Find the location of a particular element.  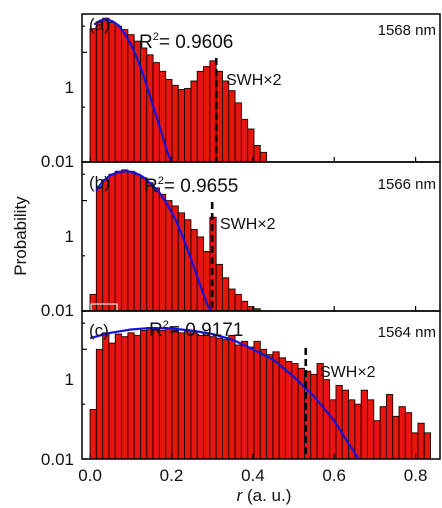

panel-c-ytick-001: 0.01 is located at coordinates (57, 459).